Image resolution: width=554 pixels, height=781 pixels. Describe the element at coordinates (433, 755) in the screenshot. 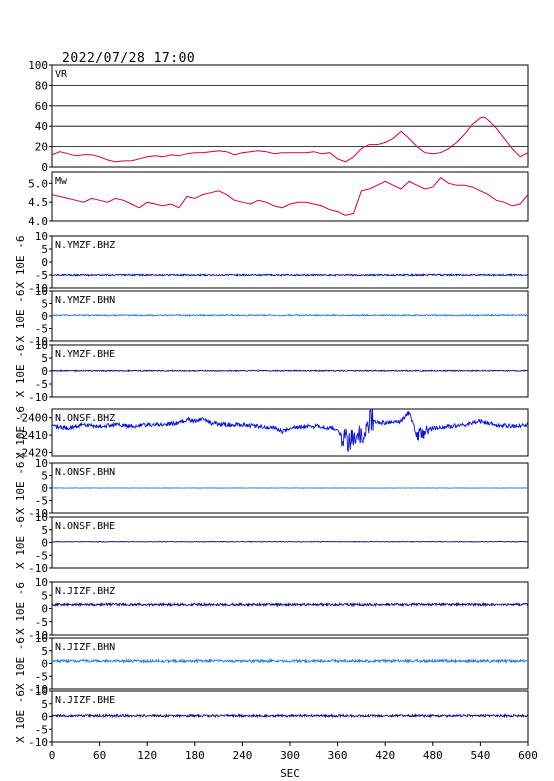

I see `x-tick-label: 480` at that location.